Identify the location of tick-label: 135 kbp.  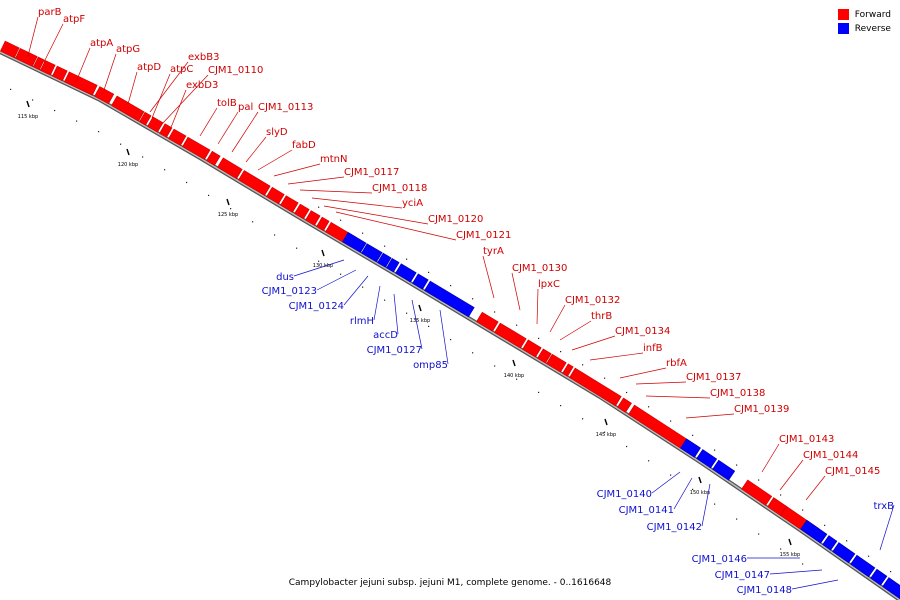
(420, 321).